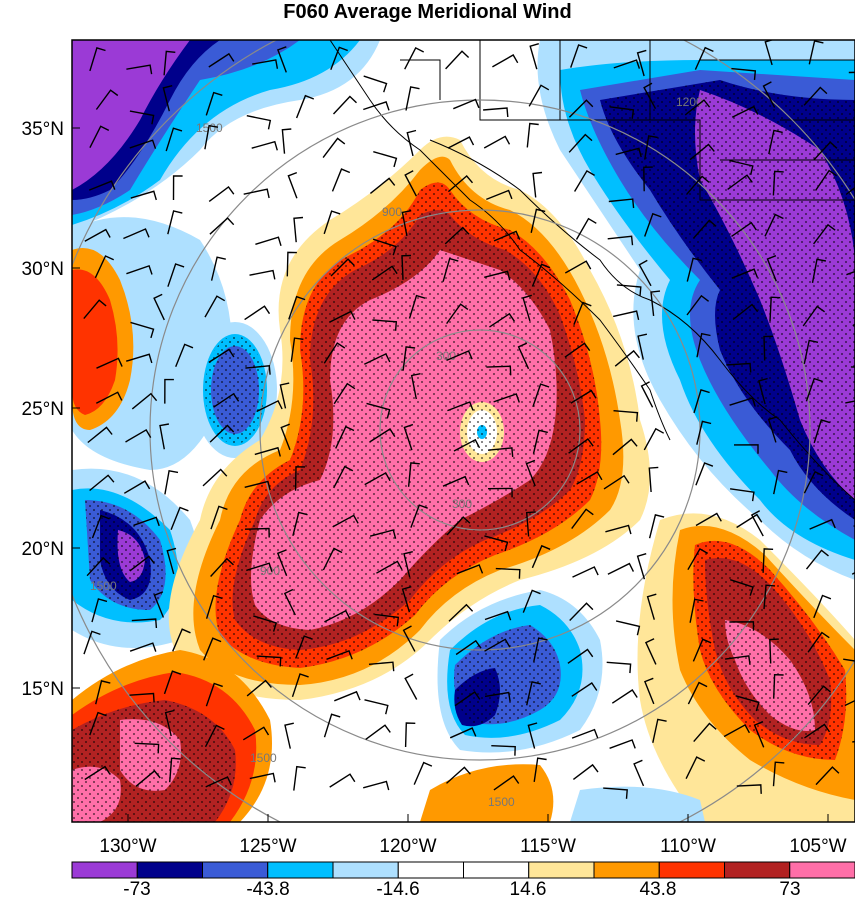 Image resolution: width=855 pixels, height=900 pixels. Describe the element at coordinates (43, 549) in the screenshot. I see `lat-tick-label: 20°N` at that location.